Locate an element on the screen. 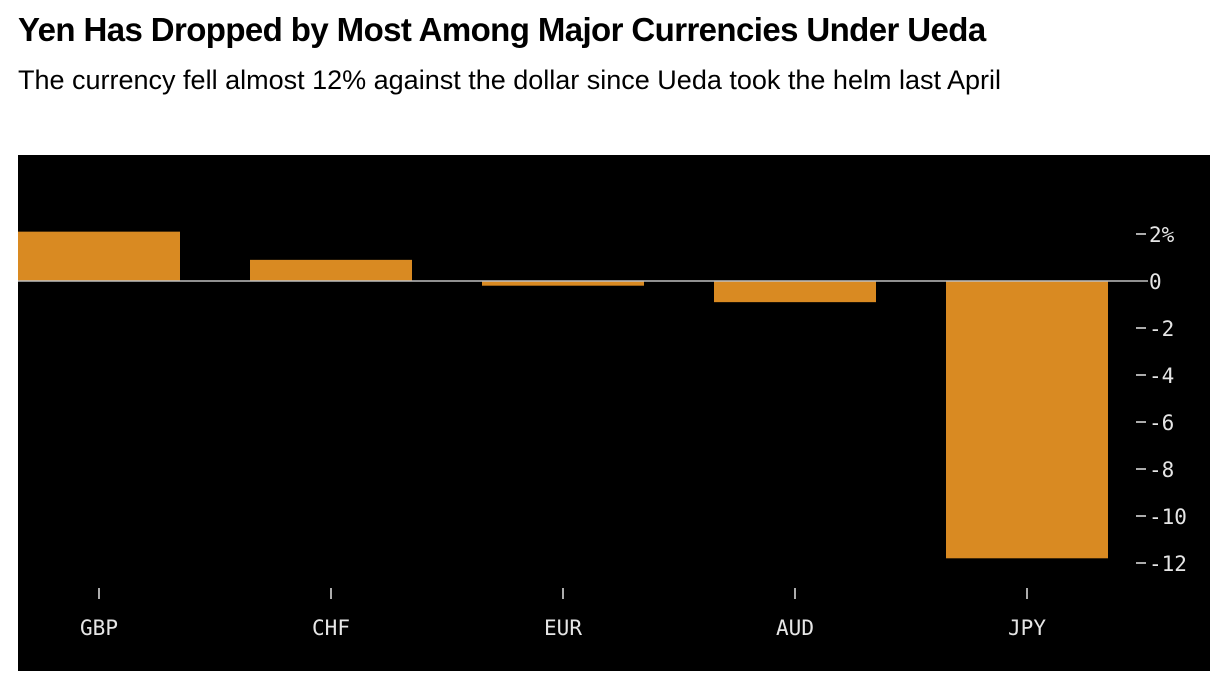  x-tick-label-gbp: GBP is located at coordinates (99, 628).